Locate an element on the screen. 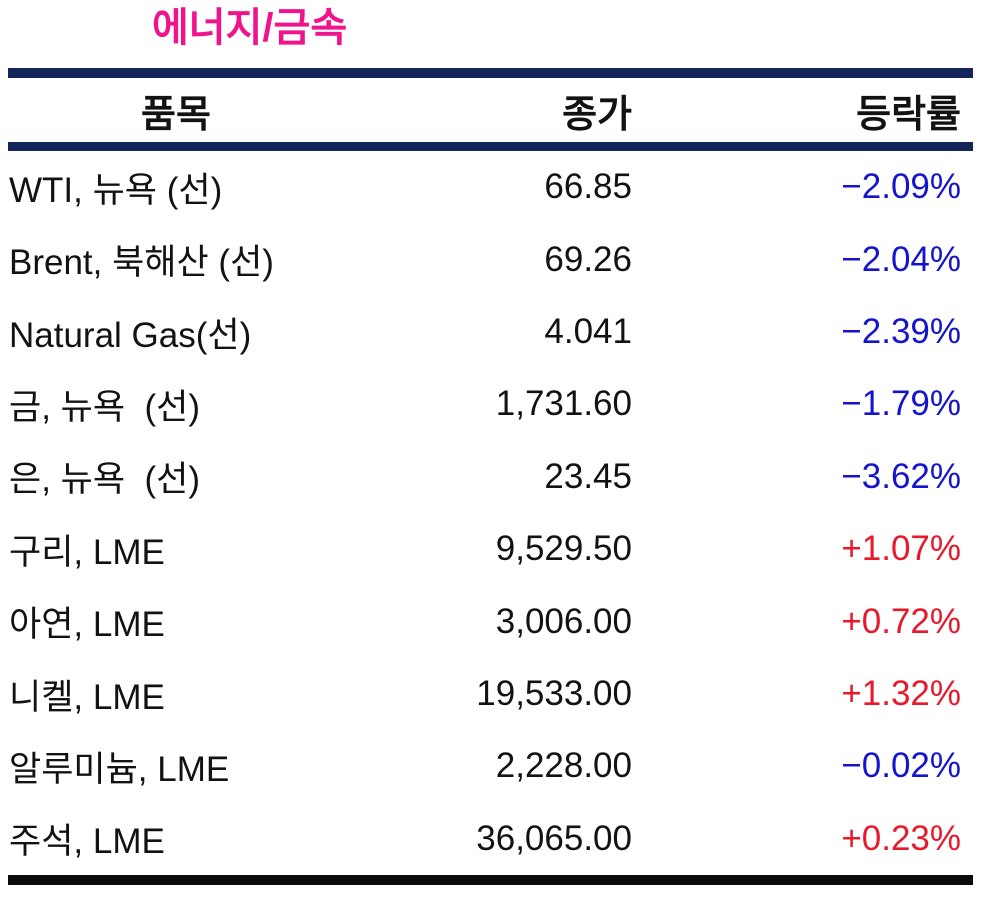 This screenshot has width=981, height=897. change-cell: +1.32% is located at coordinates (901, 694).